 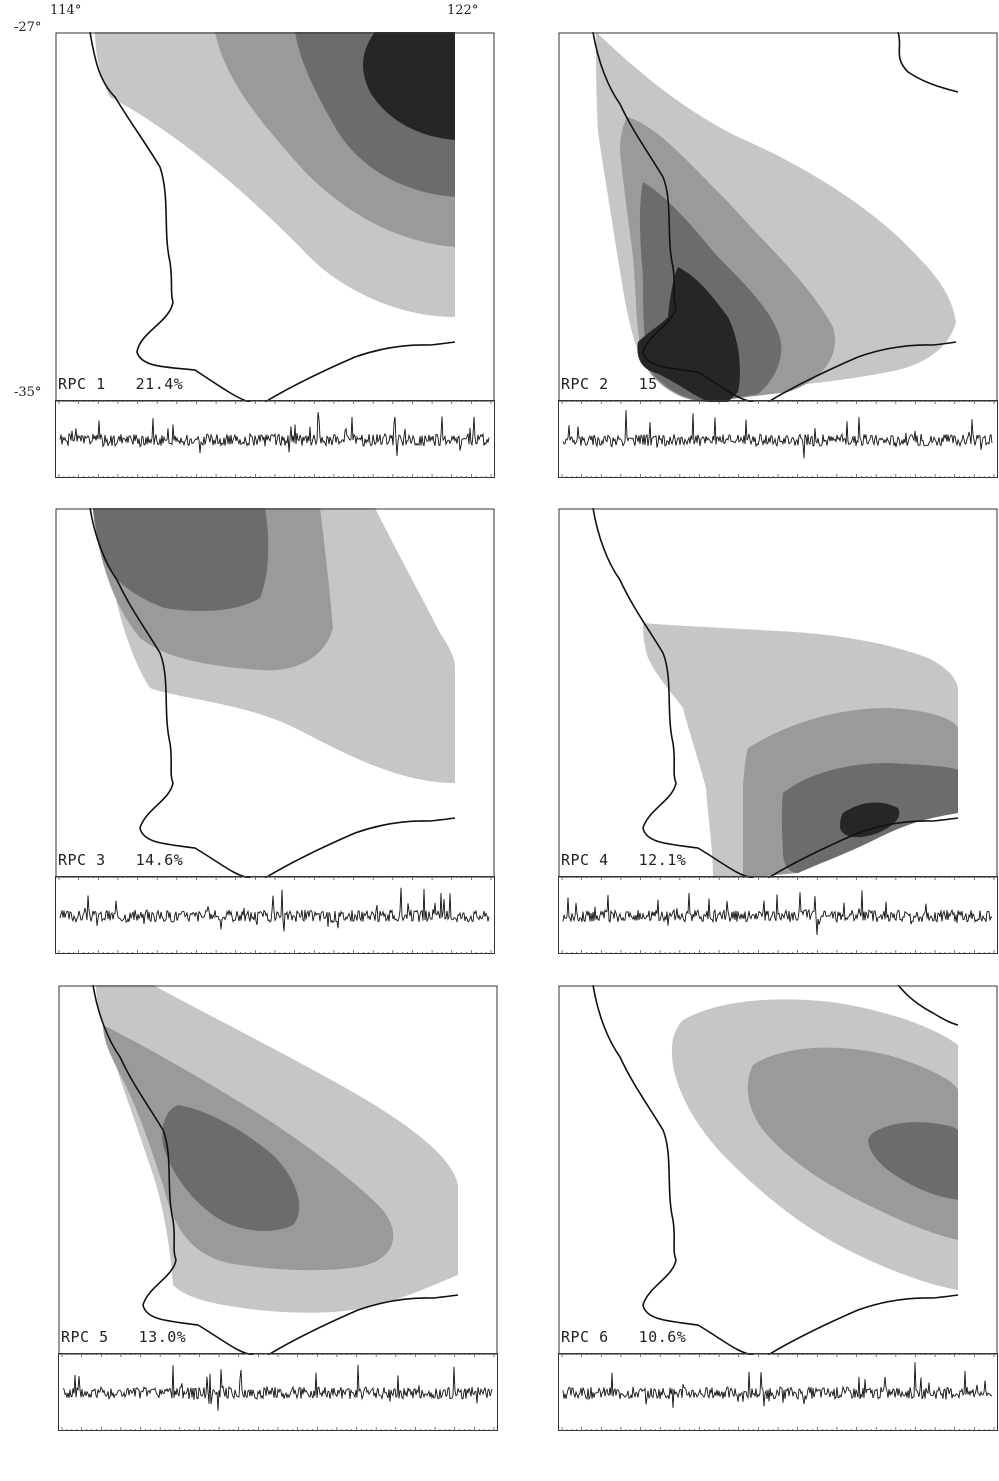 I want to click on lon-left-label: 114°, so click(x=66, y=10).